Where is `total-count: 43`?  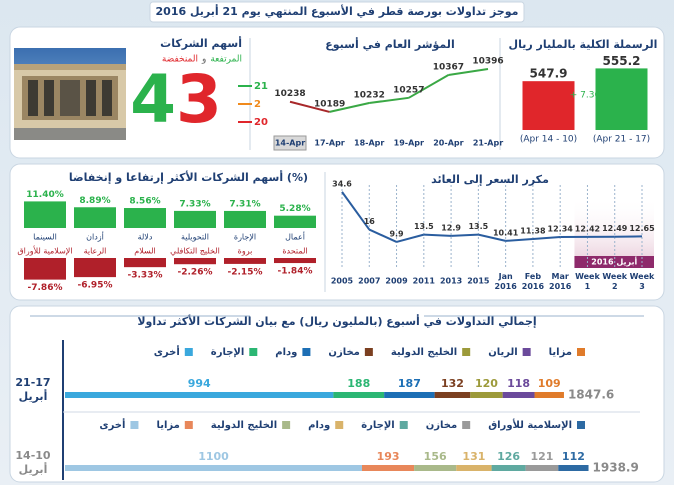
total-count: 43 is located at coordinates (176, 99).